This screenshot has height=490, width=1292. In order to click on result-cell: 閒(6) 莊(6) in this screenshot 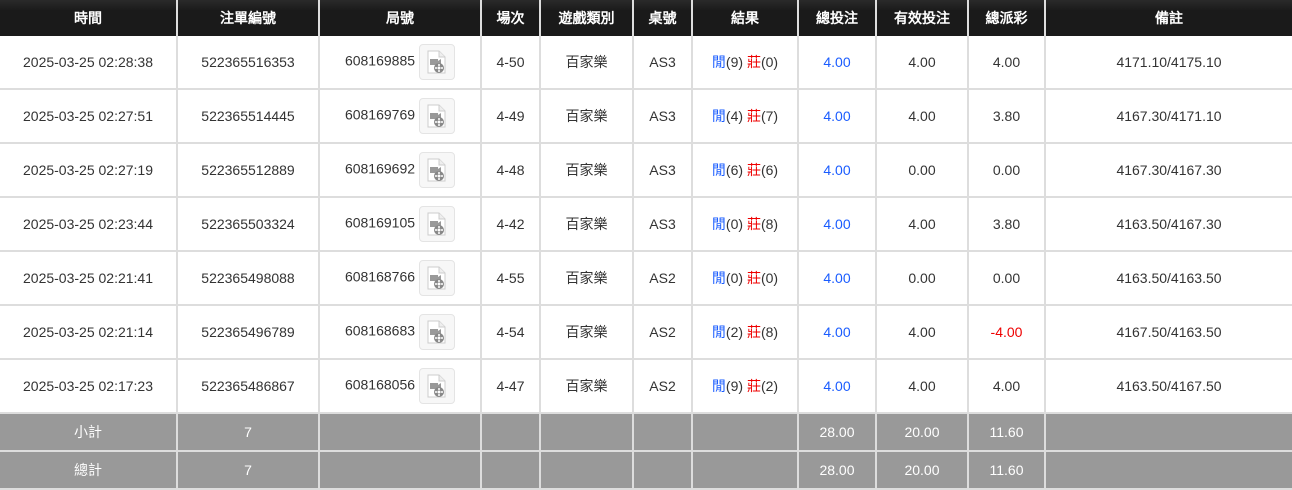, I will do `click(744, 170)`.